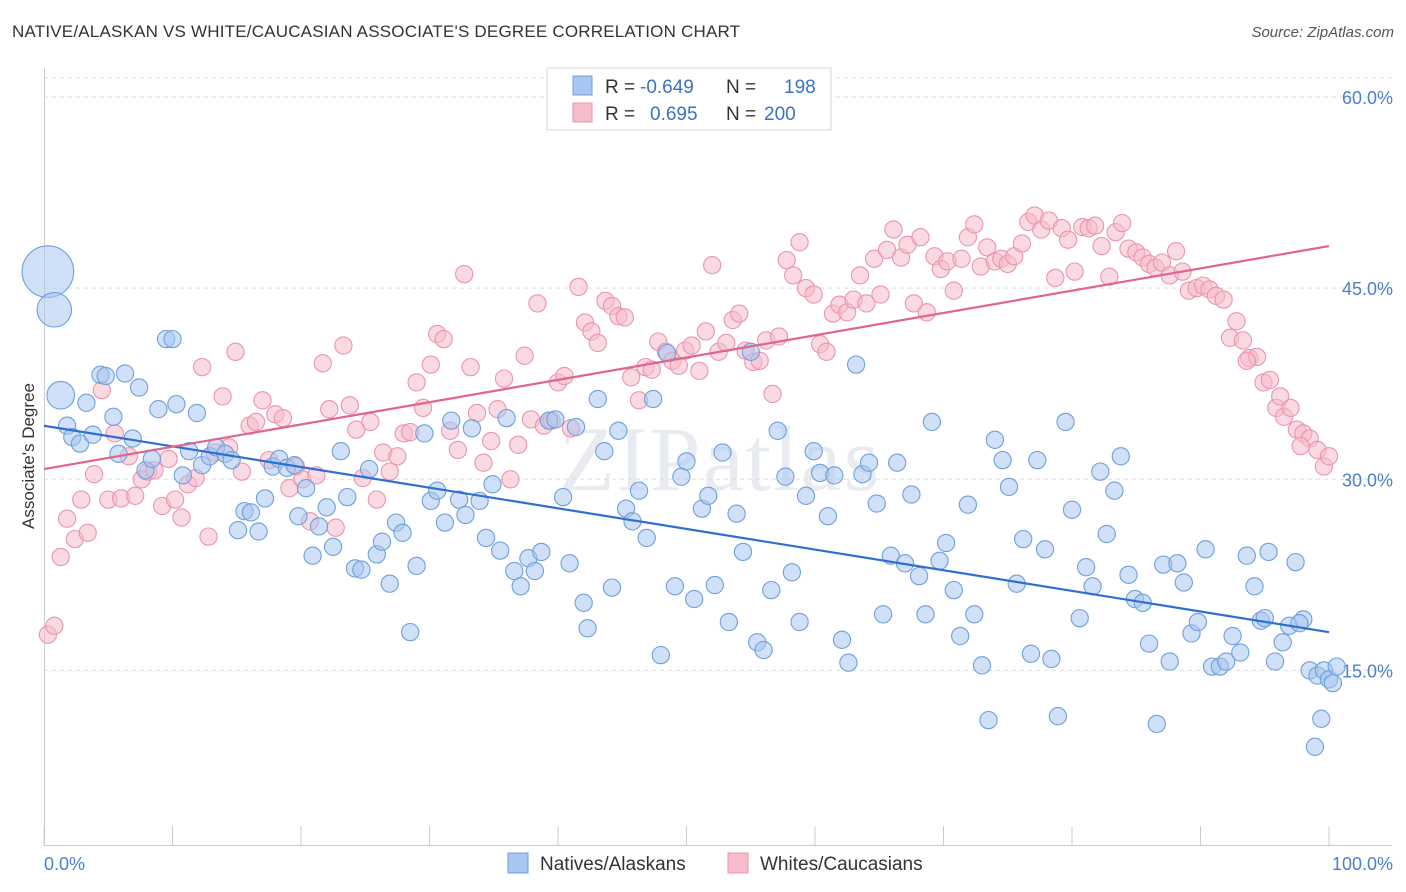  Describe the element at coordinates (738, 863) in the screenshot. I see `legend-pink-swatch` at that location.